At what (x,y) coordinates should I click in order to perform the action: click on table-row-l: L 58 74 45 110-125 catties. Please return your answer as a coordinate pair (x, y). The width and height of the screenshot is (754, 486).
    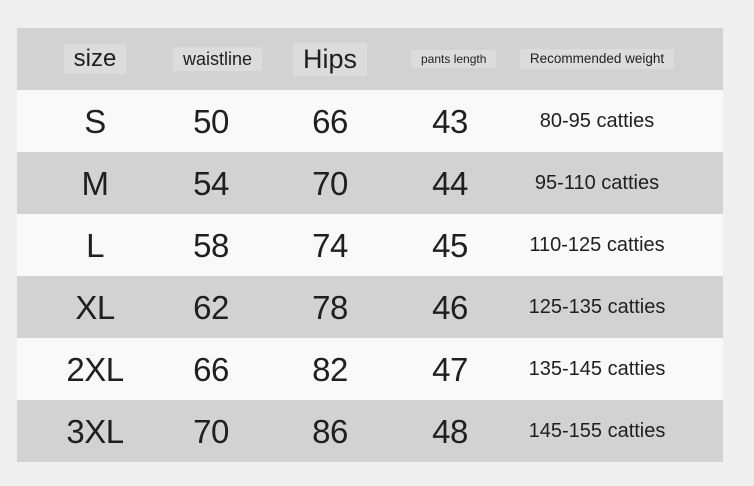
    Looking at the image, I should click on (370, 245).